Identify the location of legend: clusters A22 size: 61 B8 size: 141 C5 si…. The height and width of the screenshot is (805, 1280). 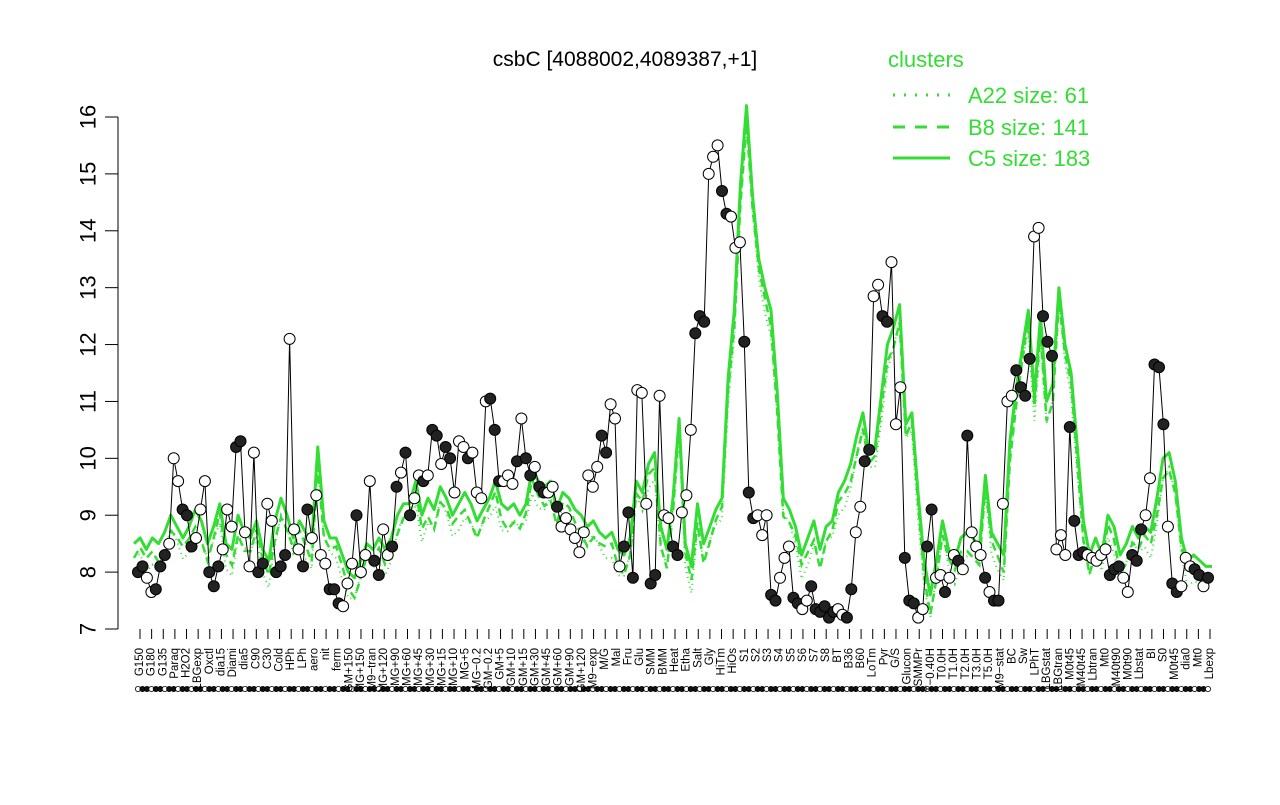
(989, 109).